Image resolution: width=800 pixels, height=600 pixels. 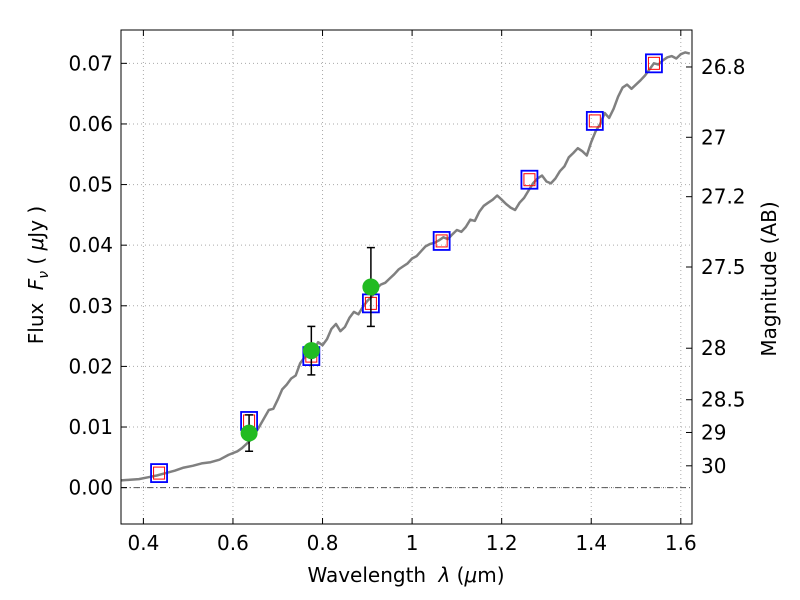 What do you see at coordinates (323, 543) in the screenshot?
I see `x-tick-label: 0.8` at bounding box center [323, 543].